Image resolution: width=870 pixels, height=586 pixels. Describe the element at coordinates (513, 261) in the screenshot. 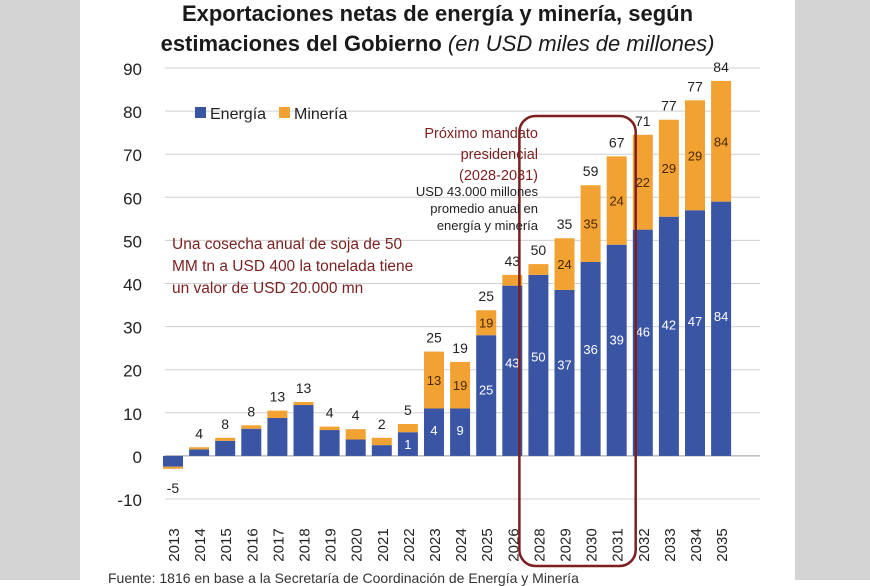

I see `bar-total-label: 43` at that location.